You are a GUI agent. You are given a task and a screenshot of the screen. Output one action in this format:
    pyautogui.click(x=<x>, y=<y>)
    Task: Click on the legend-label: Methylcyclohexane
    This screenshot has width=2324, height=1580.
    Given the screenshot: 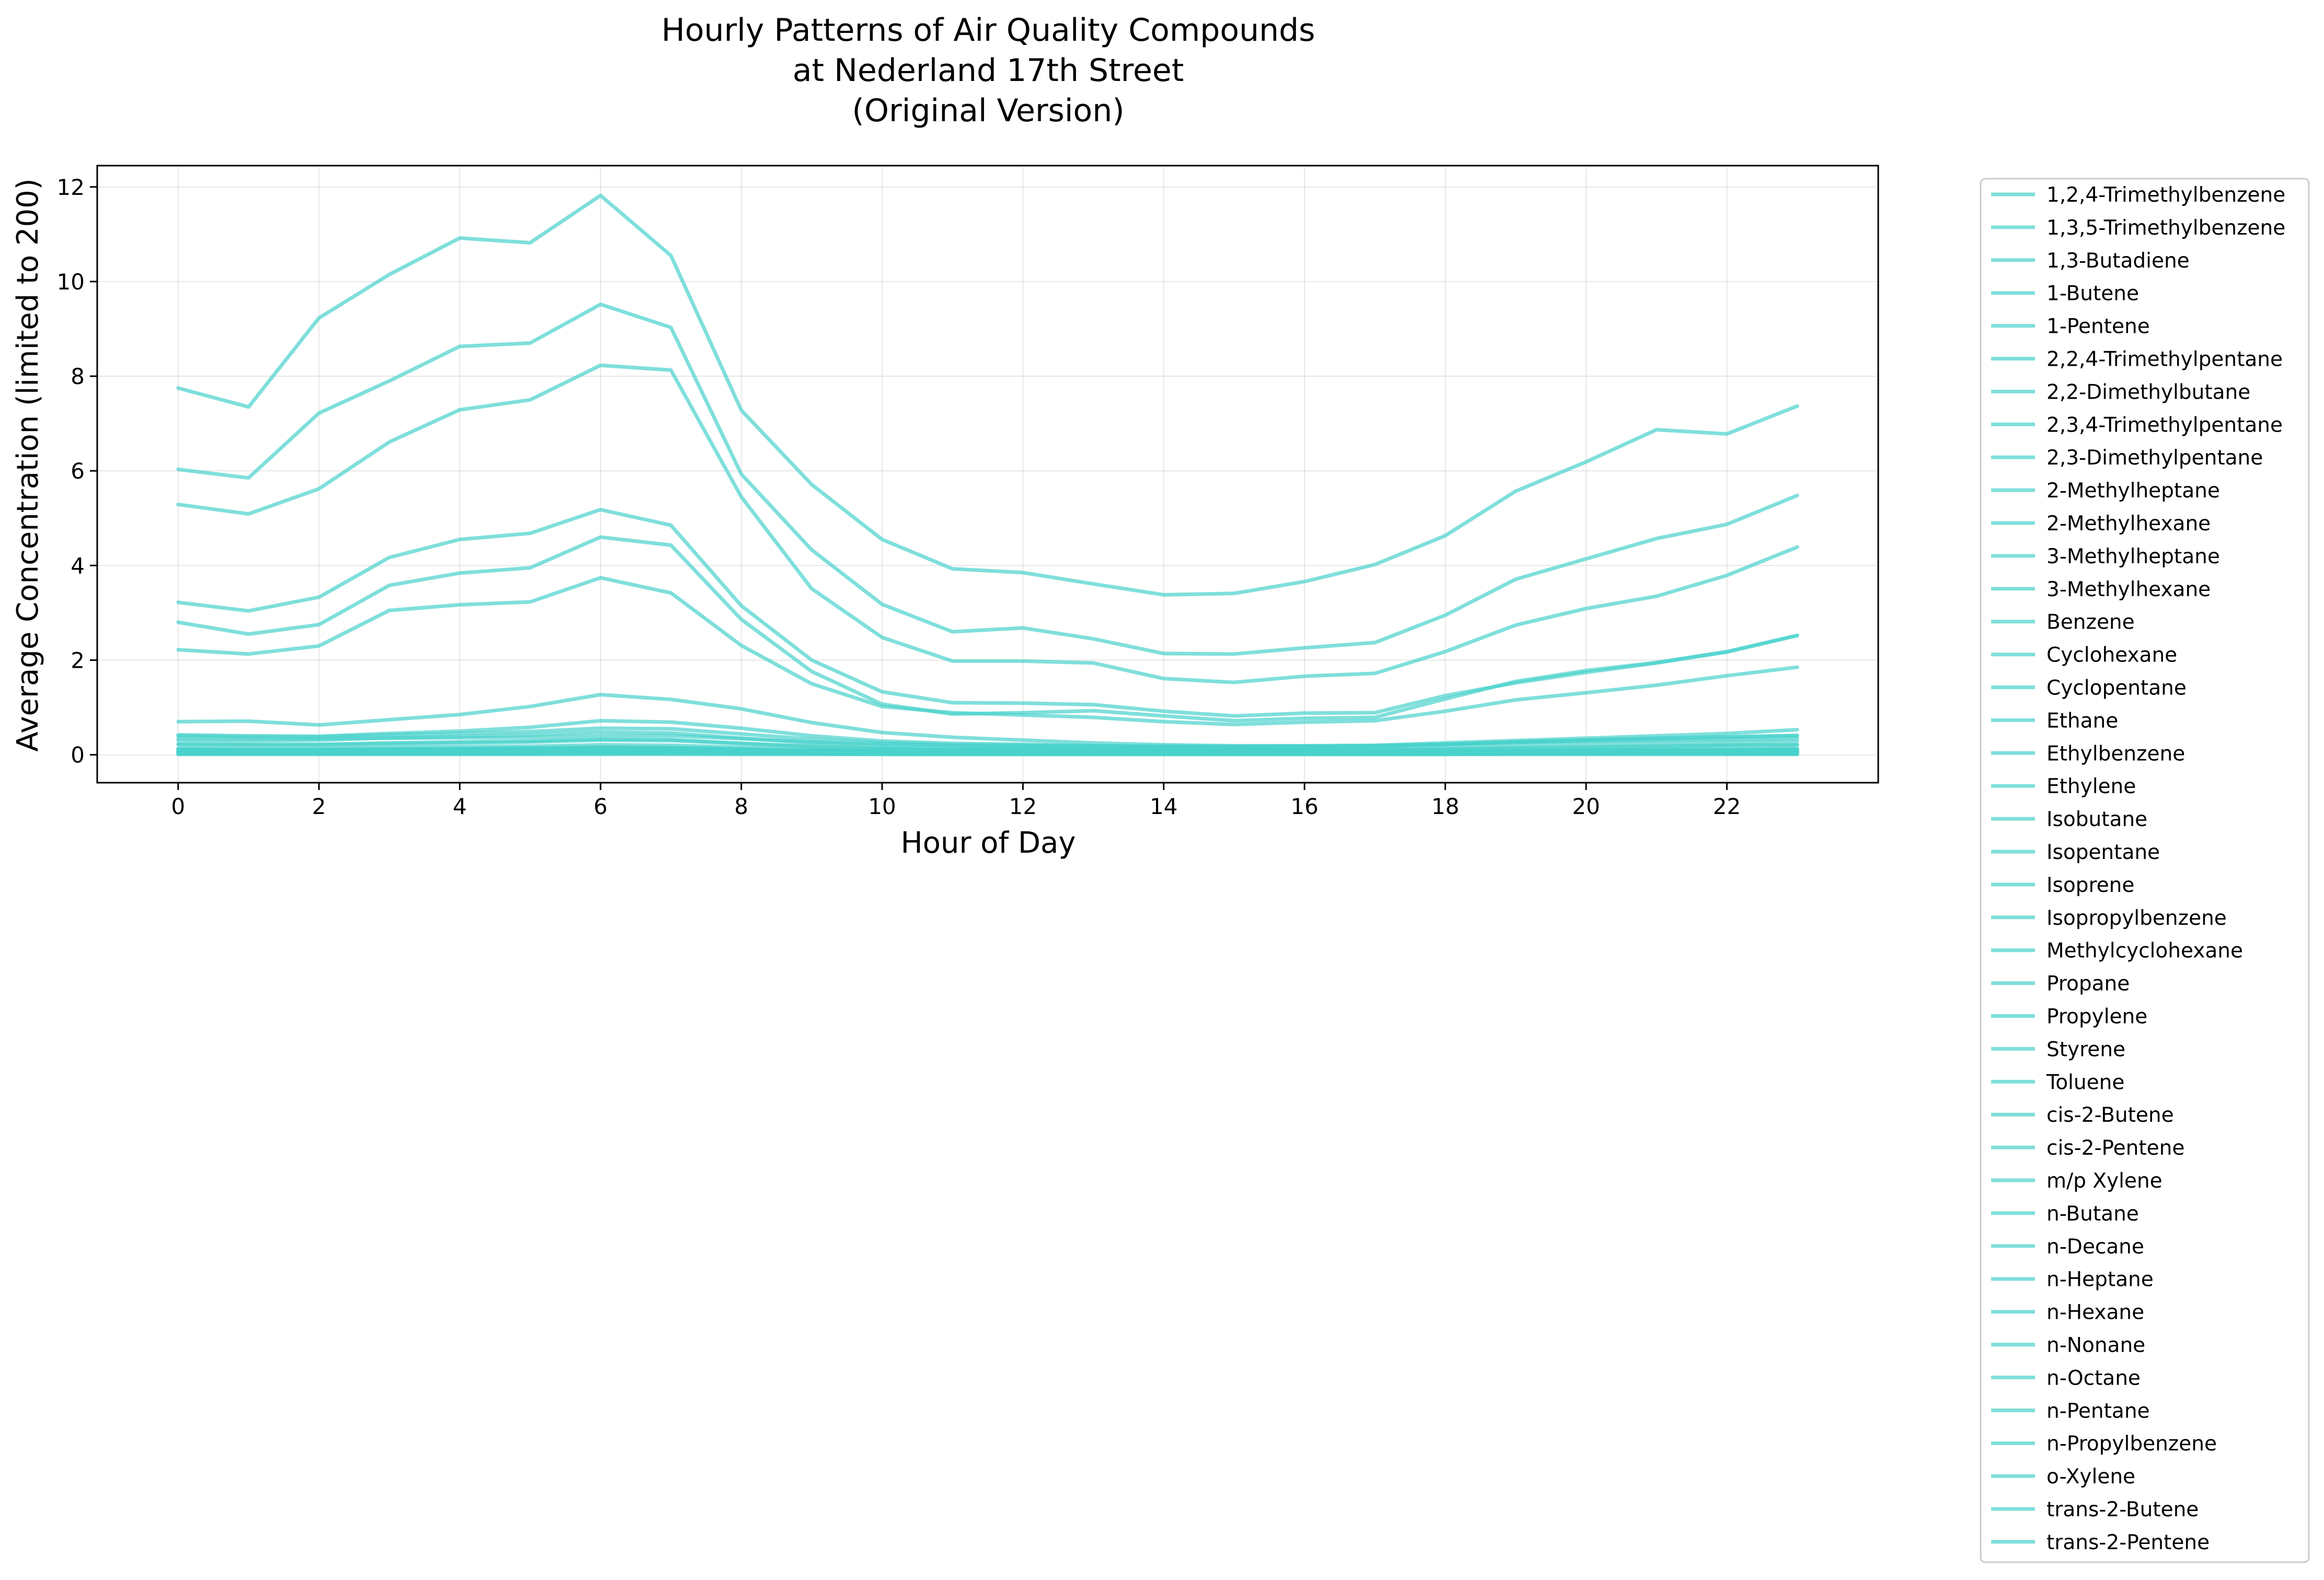 What is the action you would take?
    pyautogui.click(x=2144, y=951)
    